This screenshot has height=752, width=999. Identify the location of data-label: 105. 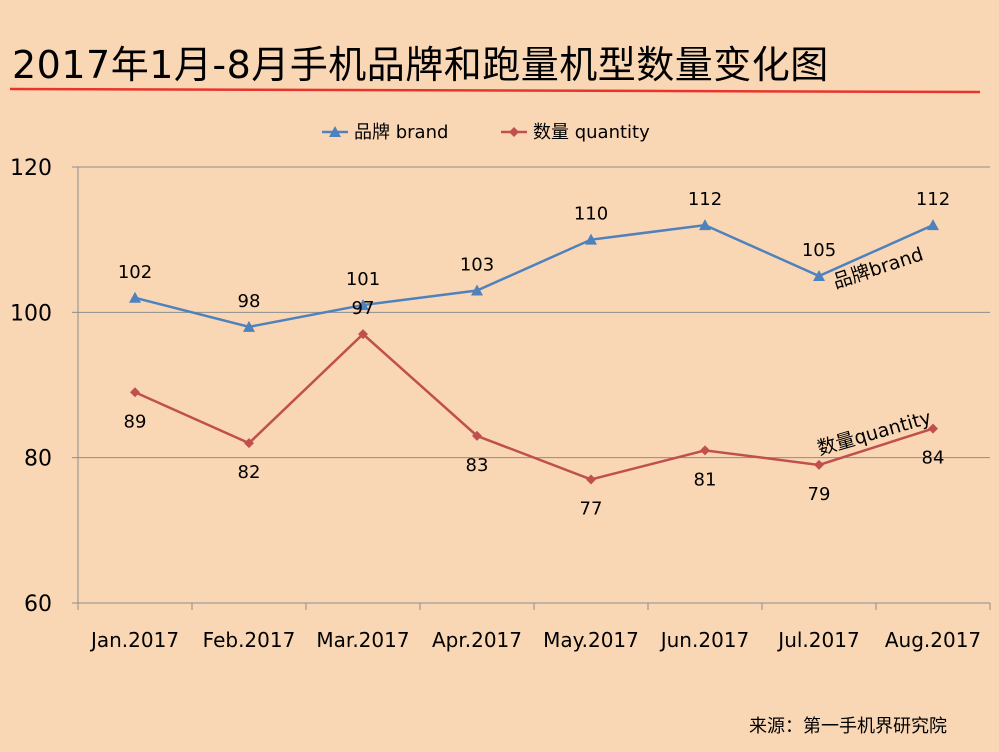
(819, 250).